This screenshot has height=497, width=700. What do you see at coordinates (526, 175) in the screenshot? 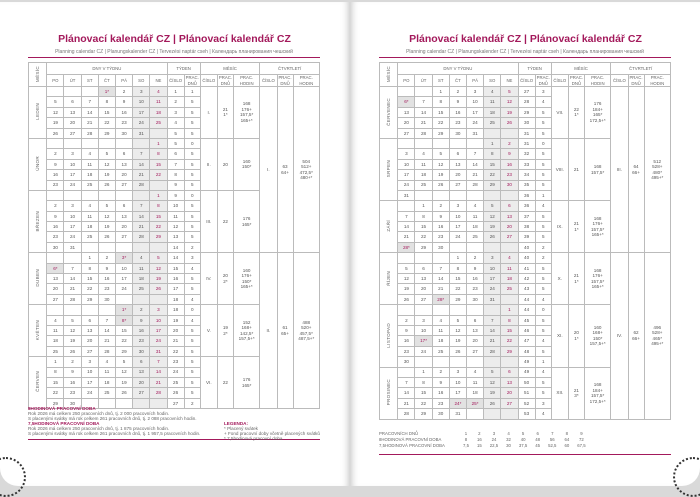
I see `week-number: 34` at bounding box center [526, 175].